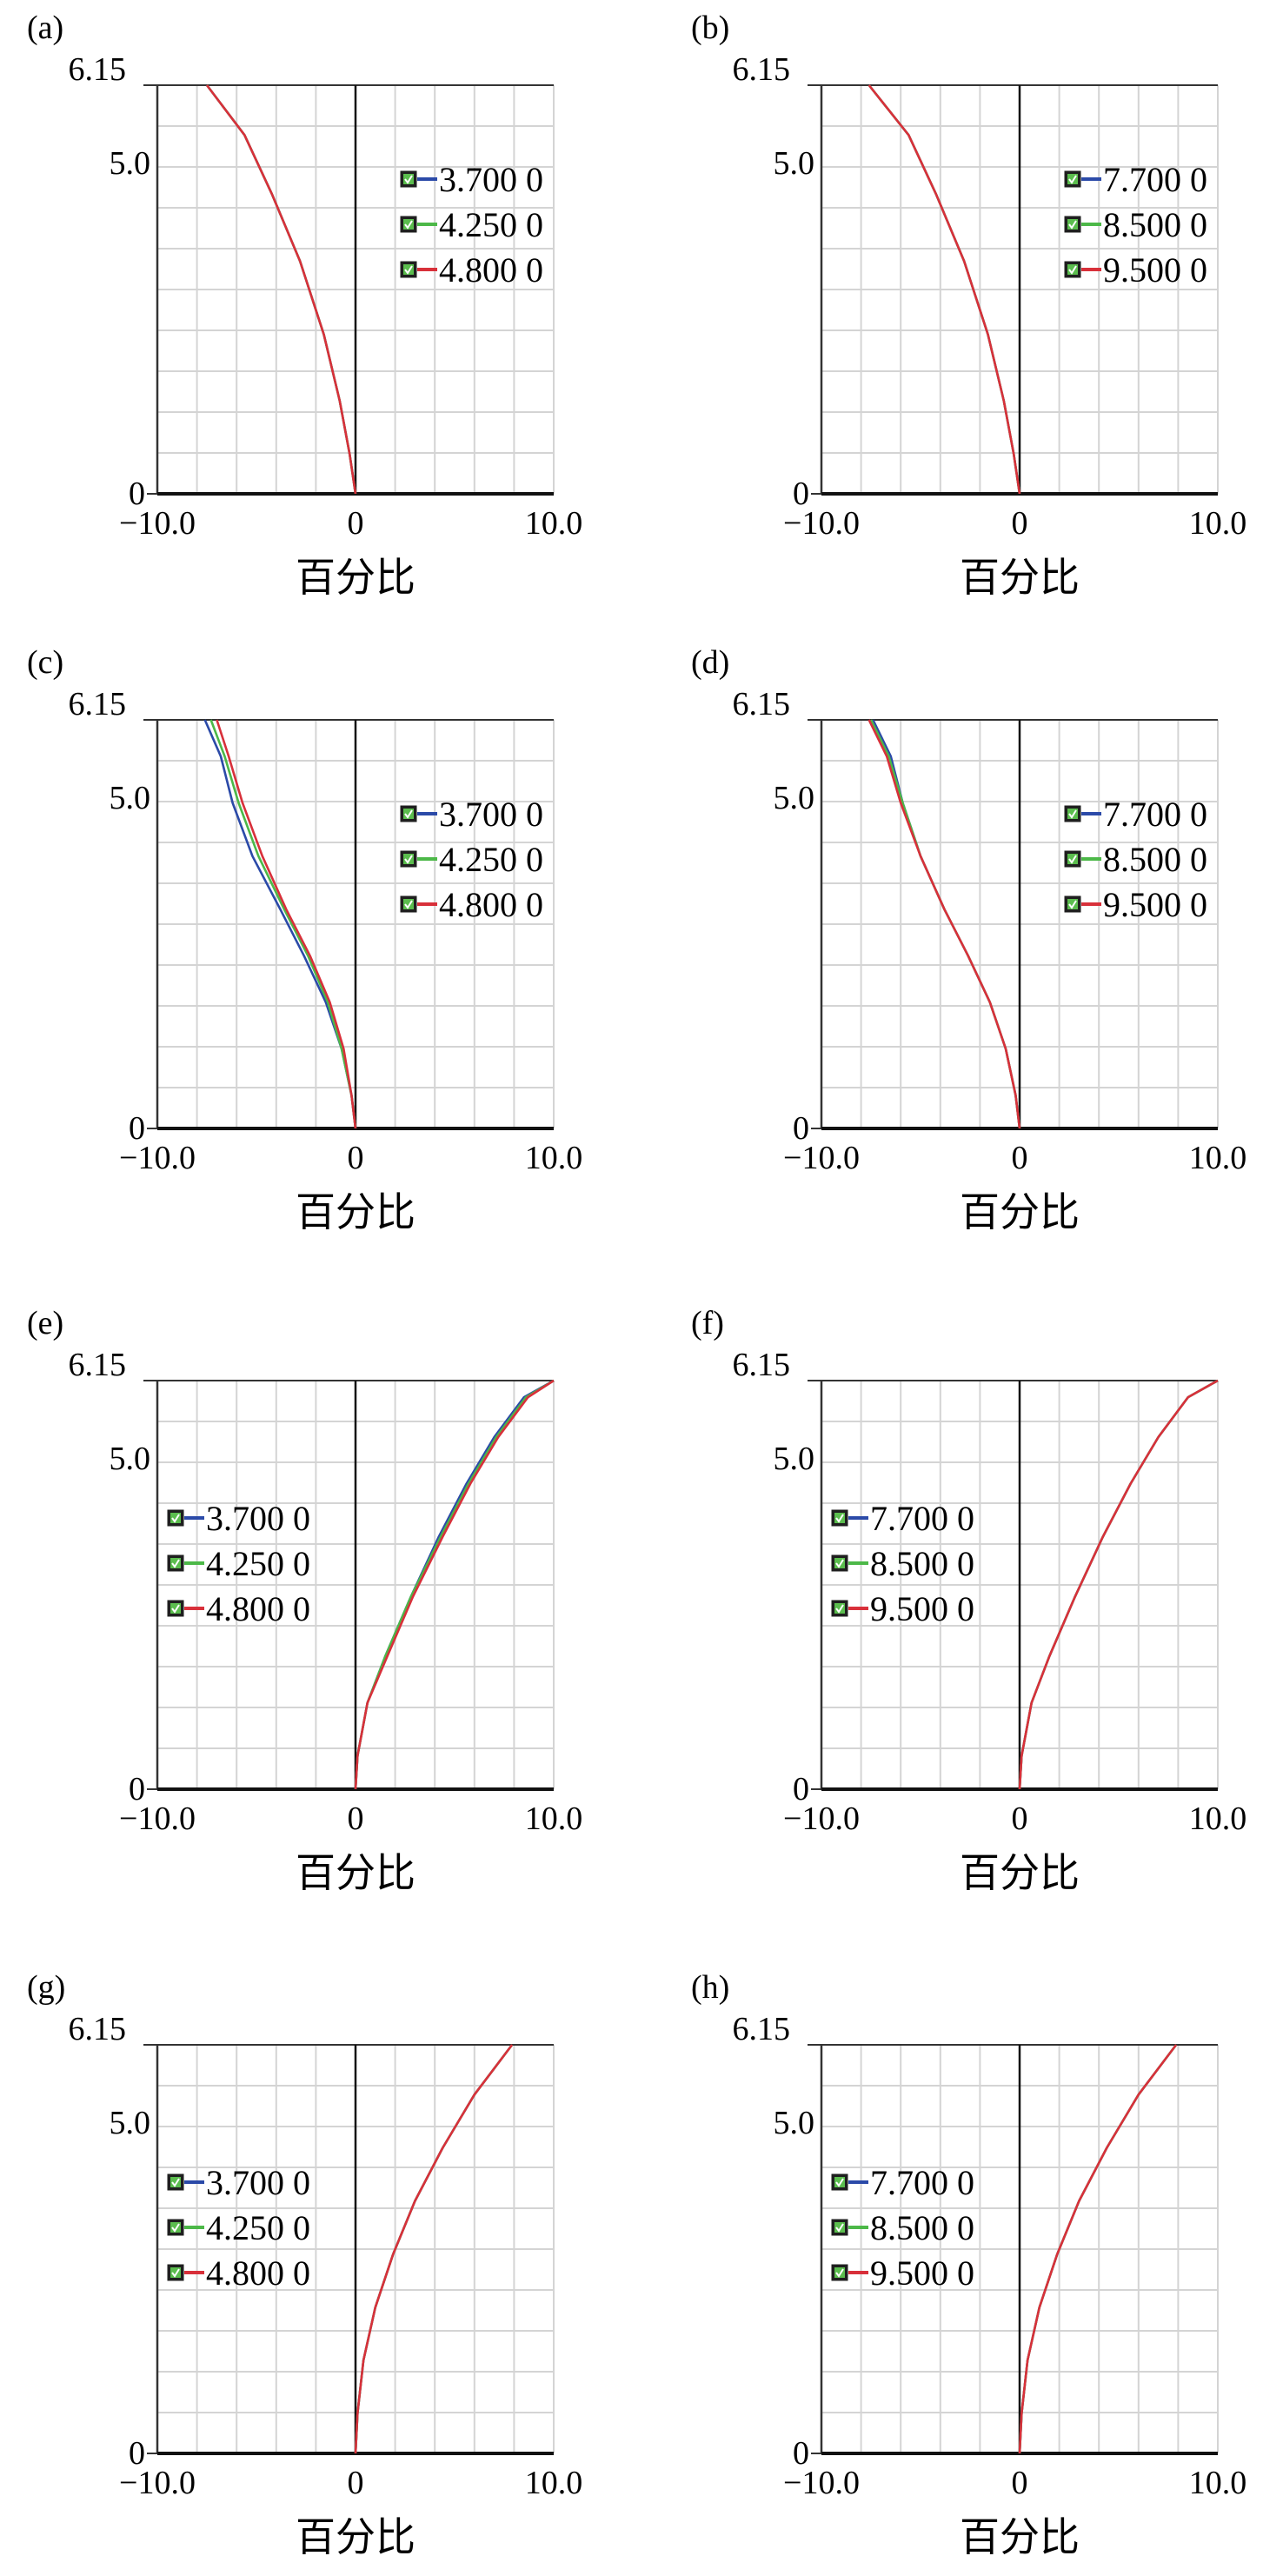 The image size is (1283, 2576). I want to click on panel-label: (b), so click(710, 28).